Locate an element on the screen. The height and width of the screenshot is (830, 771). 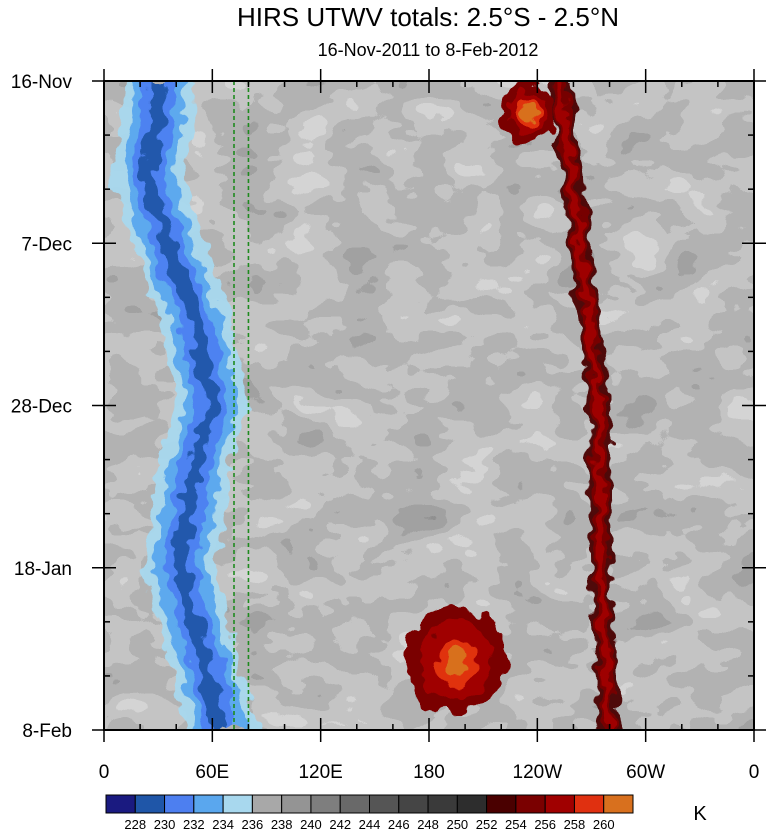
y-tick-label: 16-Nov is located at coordinates (42, 82).